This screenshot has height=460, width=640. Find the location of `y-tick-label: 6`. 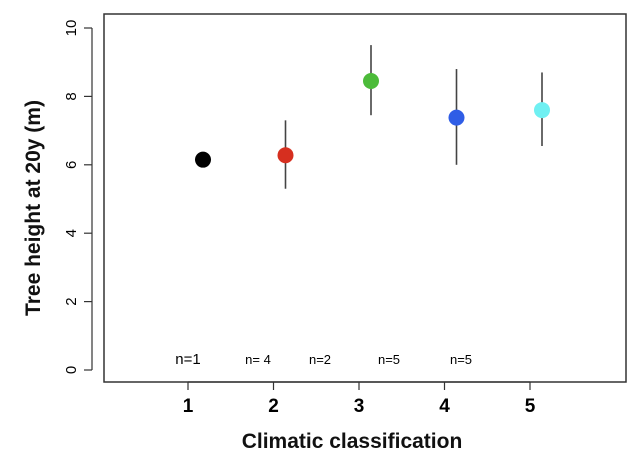

y-tick-label: 6 is located at coordinates (71, 165).